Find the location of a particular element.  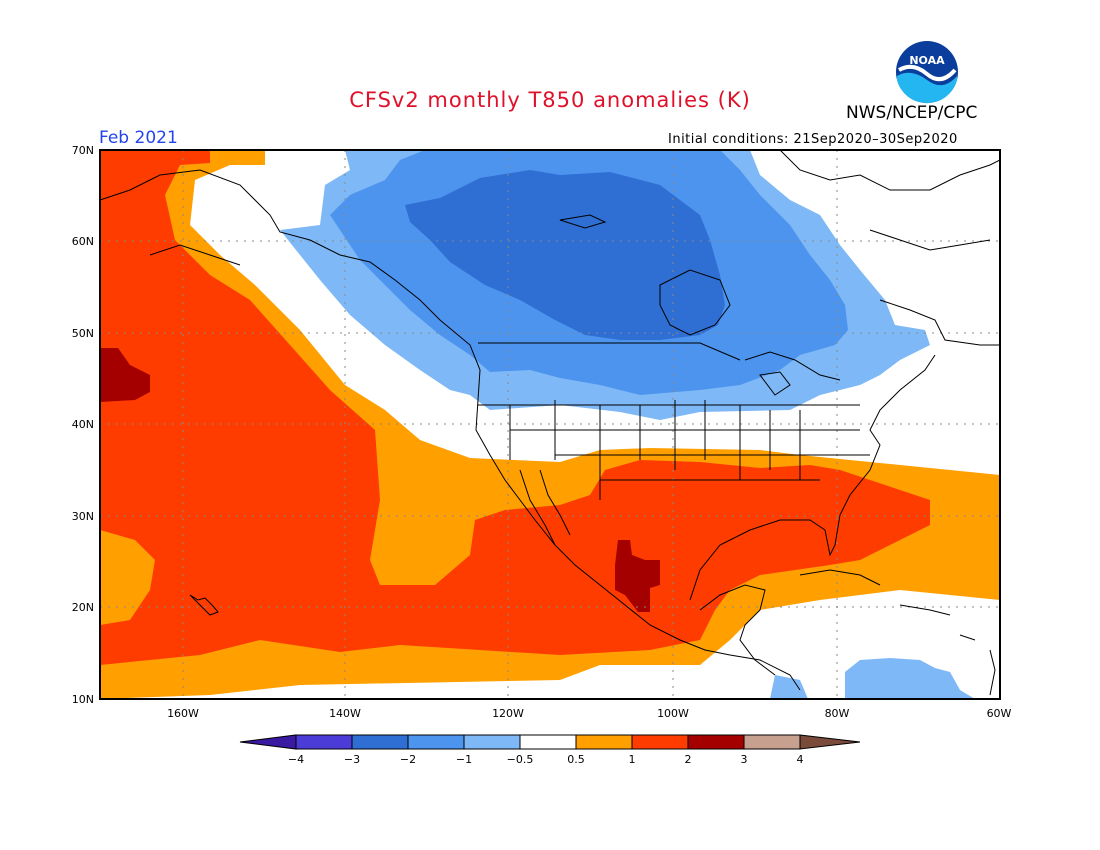

lat-label-20n: 20N is located at coordinates (83, 607).